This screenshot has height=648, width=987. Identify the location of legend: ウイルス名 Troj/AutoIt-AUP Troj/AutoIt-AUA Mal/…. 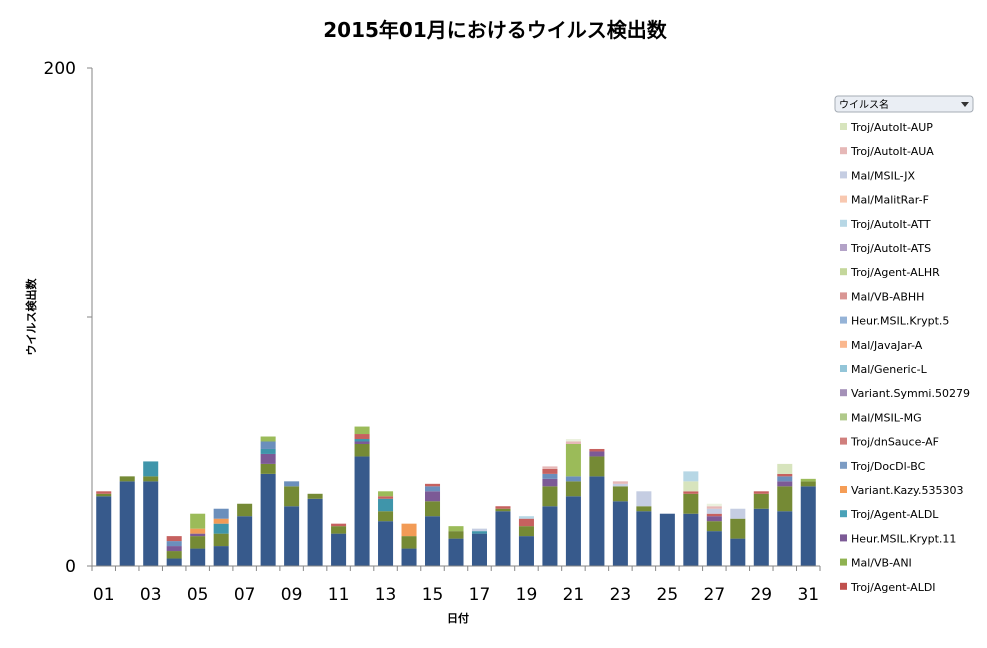
(904, 344).